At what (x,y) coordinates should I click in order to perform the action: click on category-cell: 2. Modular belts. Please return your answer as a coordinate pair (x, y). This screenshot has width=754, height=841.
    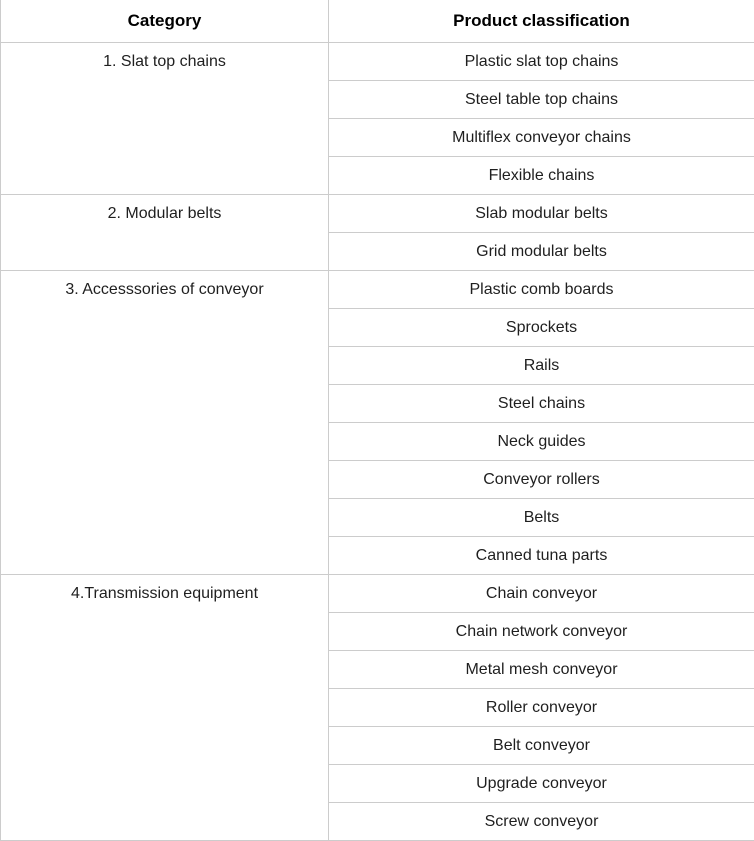
    Looking at the image, I should click on (165, 233).